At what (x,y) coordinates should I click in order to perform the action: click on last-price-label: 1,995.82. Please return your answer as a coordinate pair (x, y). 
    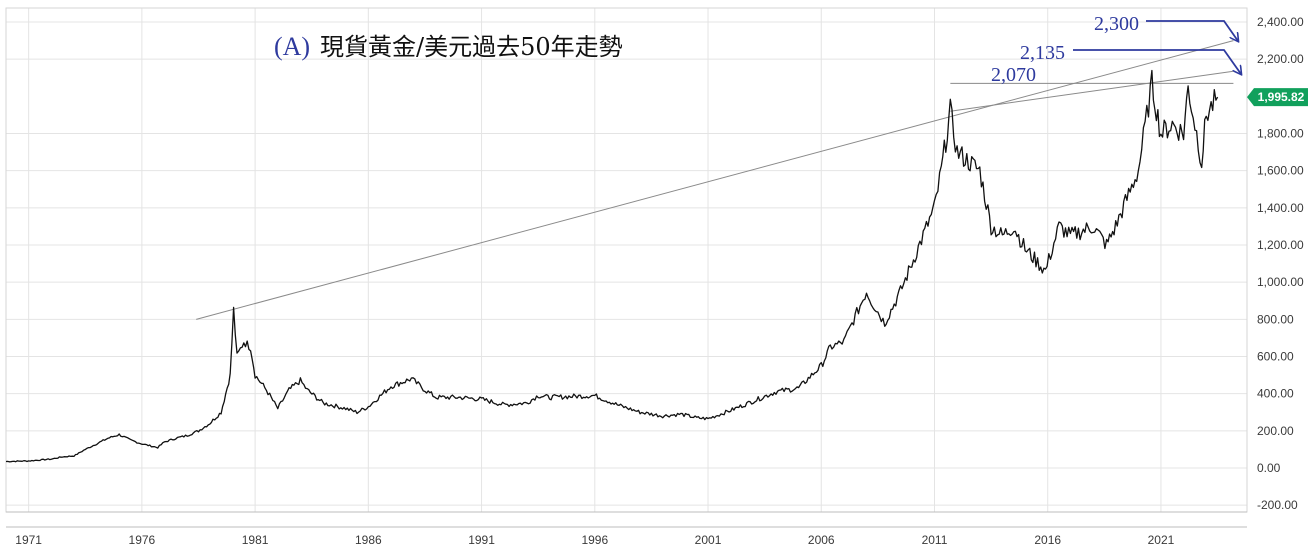
    Looking at the image, I should click on (1281, 97).